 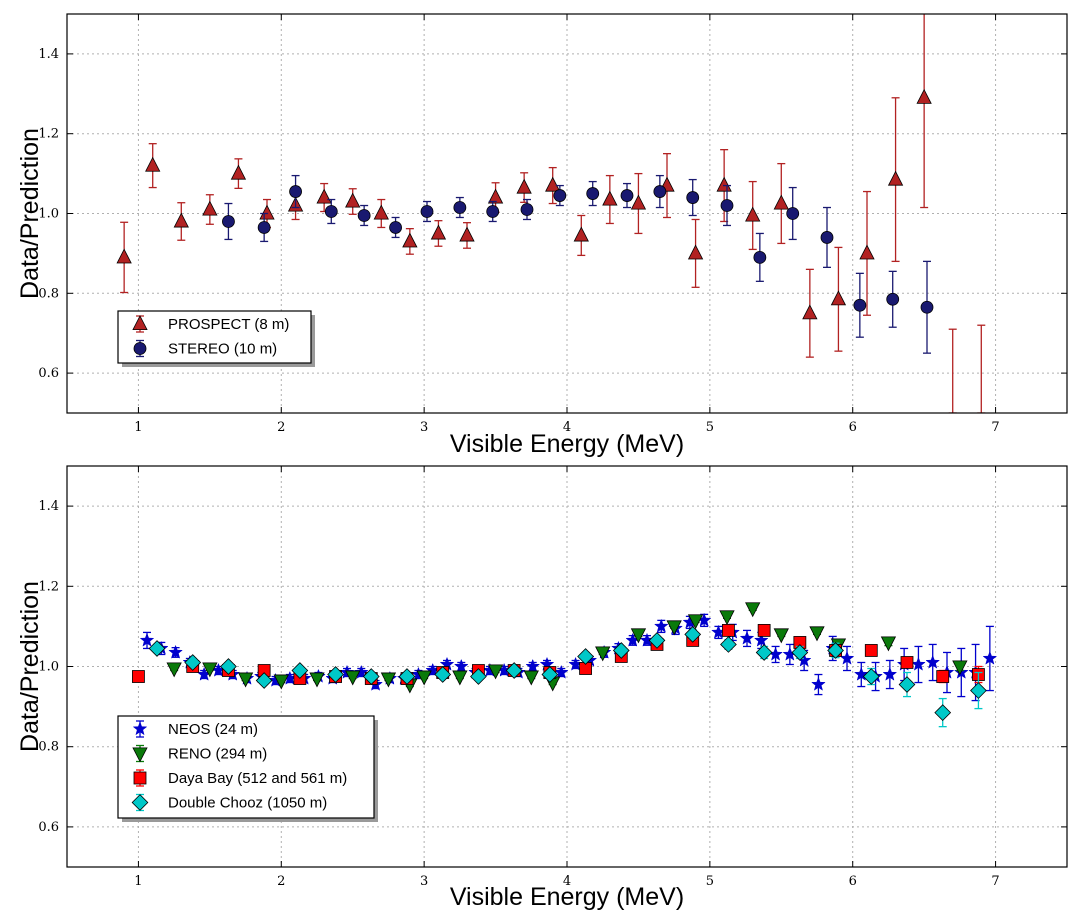 I want to click on legend-label: Daya Bay (512 and 561 m), so click(x=257, y=778).